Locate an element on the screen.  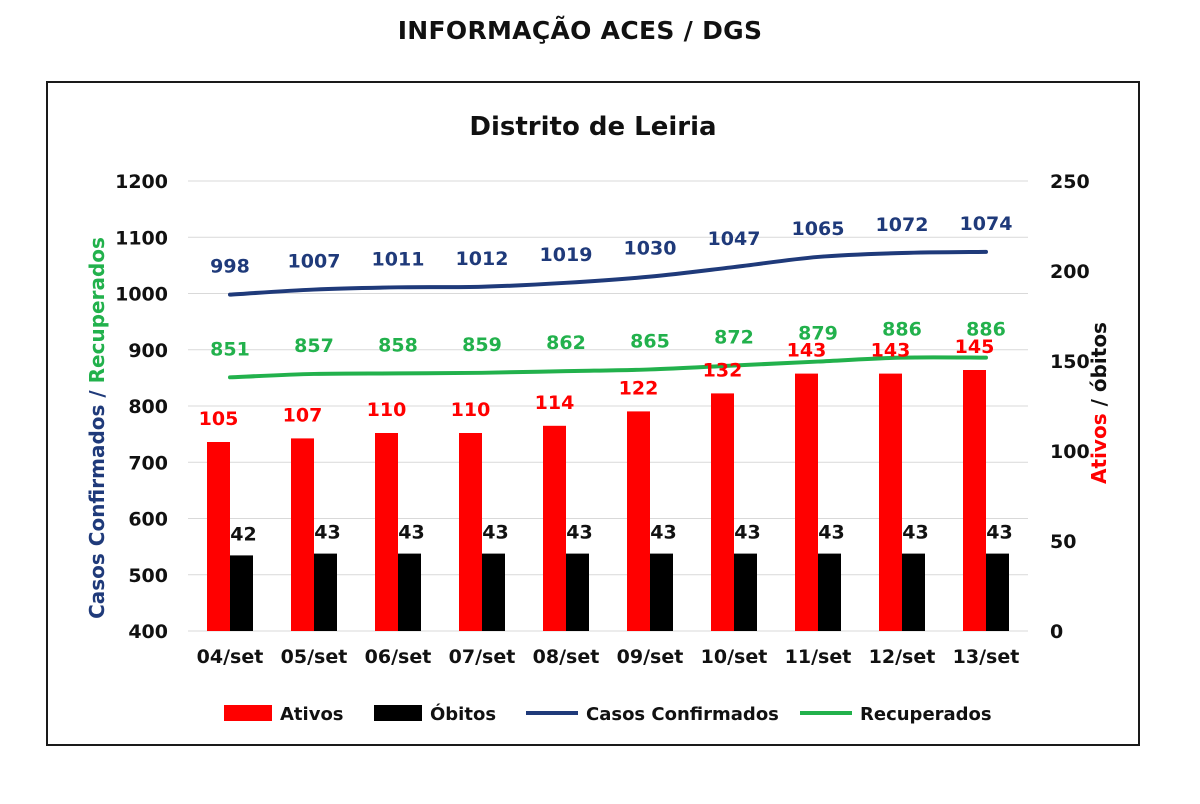
data-label-casos: 1019 is located at coordinates (566, 255).